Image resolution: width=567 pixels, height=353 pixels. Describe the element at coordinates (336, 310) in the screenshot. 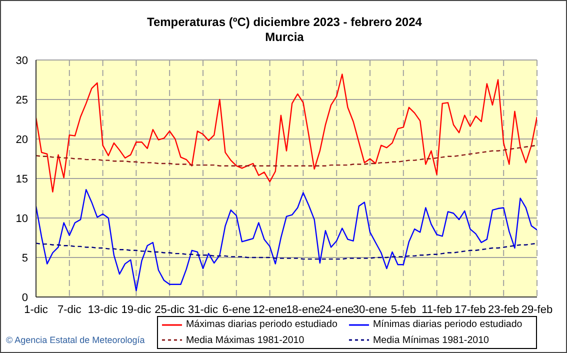

I see `x-tick-label: 24-ene` at that location.